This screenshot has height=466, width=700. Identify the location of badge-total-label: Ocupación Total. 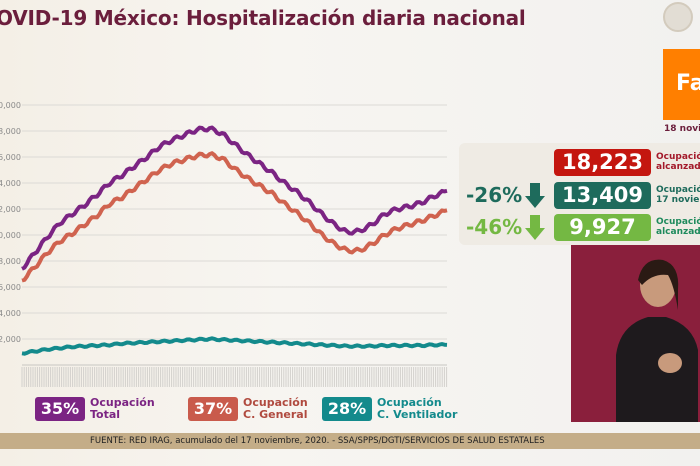
(122, 409).